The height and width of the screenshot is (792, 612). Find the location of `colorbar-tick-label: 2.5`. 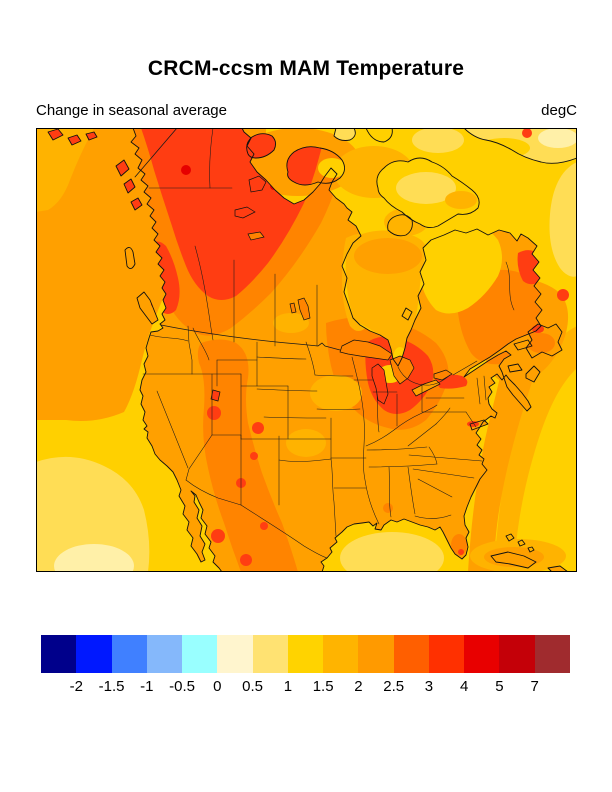

colorbar-tick-label: 2.5 is located at coordinates (394, 686).